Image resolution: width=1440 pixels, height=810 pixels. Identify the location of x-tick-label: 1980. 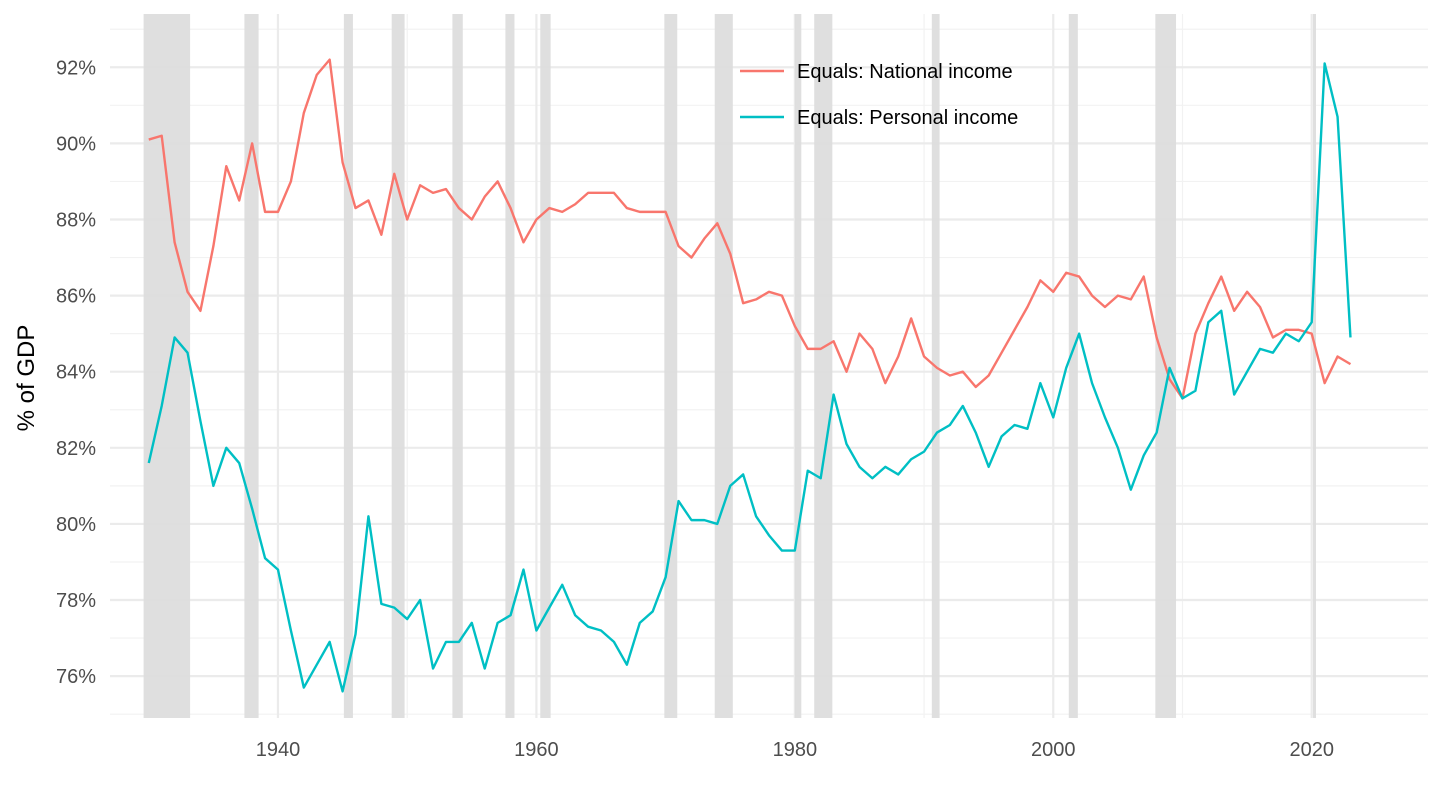
(795, 750).